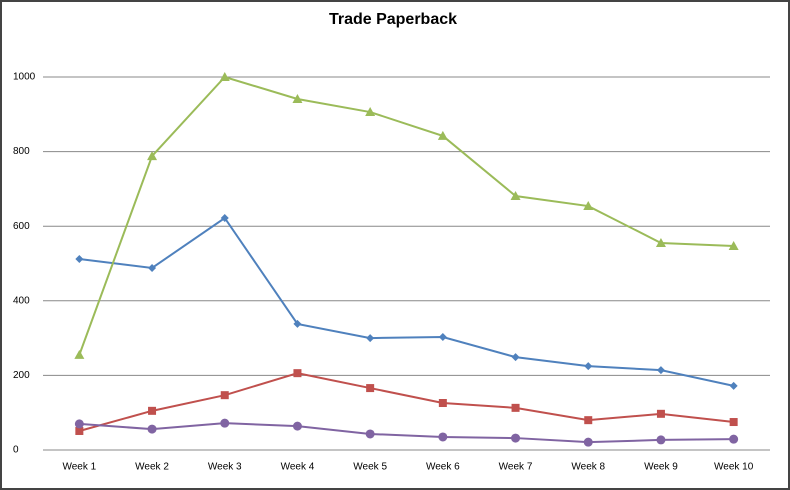 This screenshot has width=790, height=490. What do you see at coordinates (16, 450) in the screenshot?
I see `y-tick-label: 0` at bounding box center [16, 450].